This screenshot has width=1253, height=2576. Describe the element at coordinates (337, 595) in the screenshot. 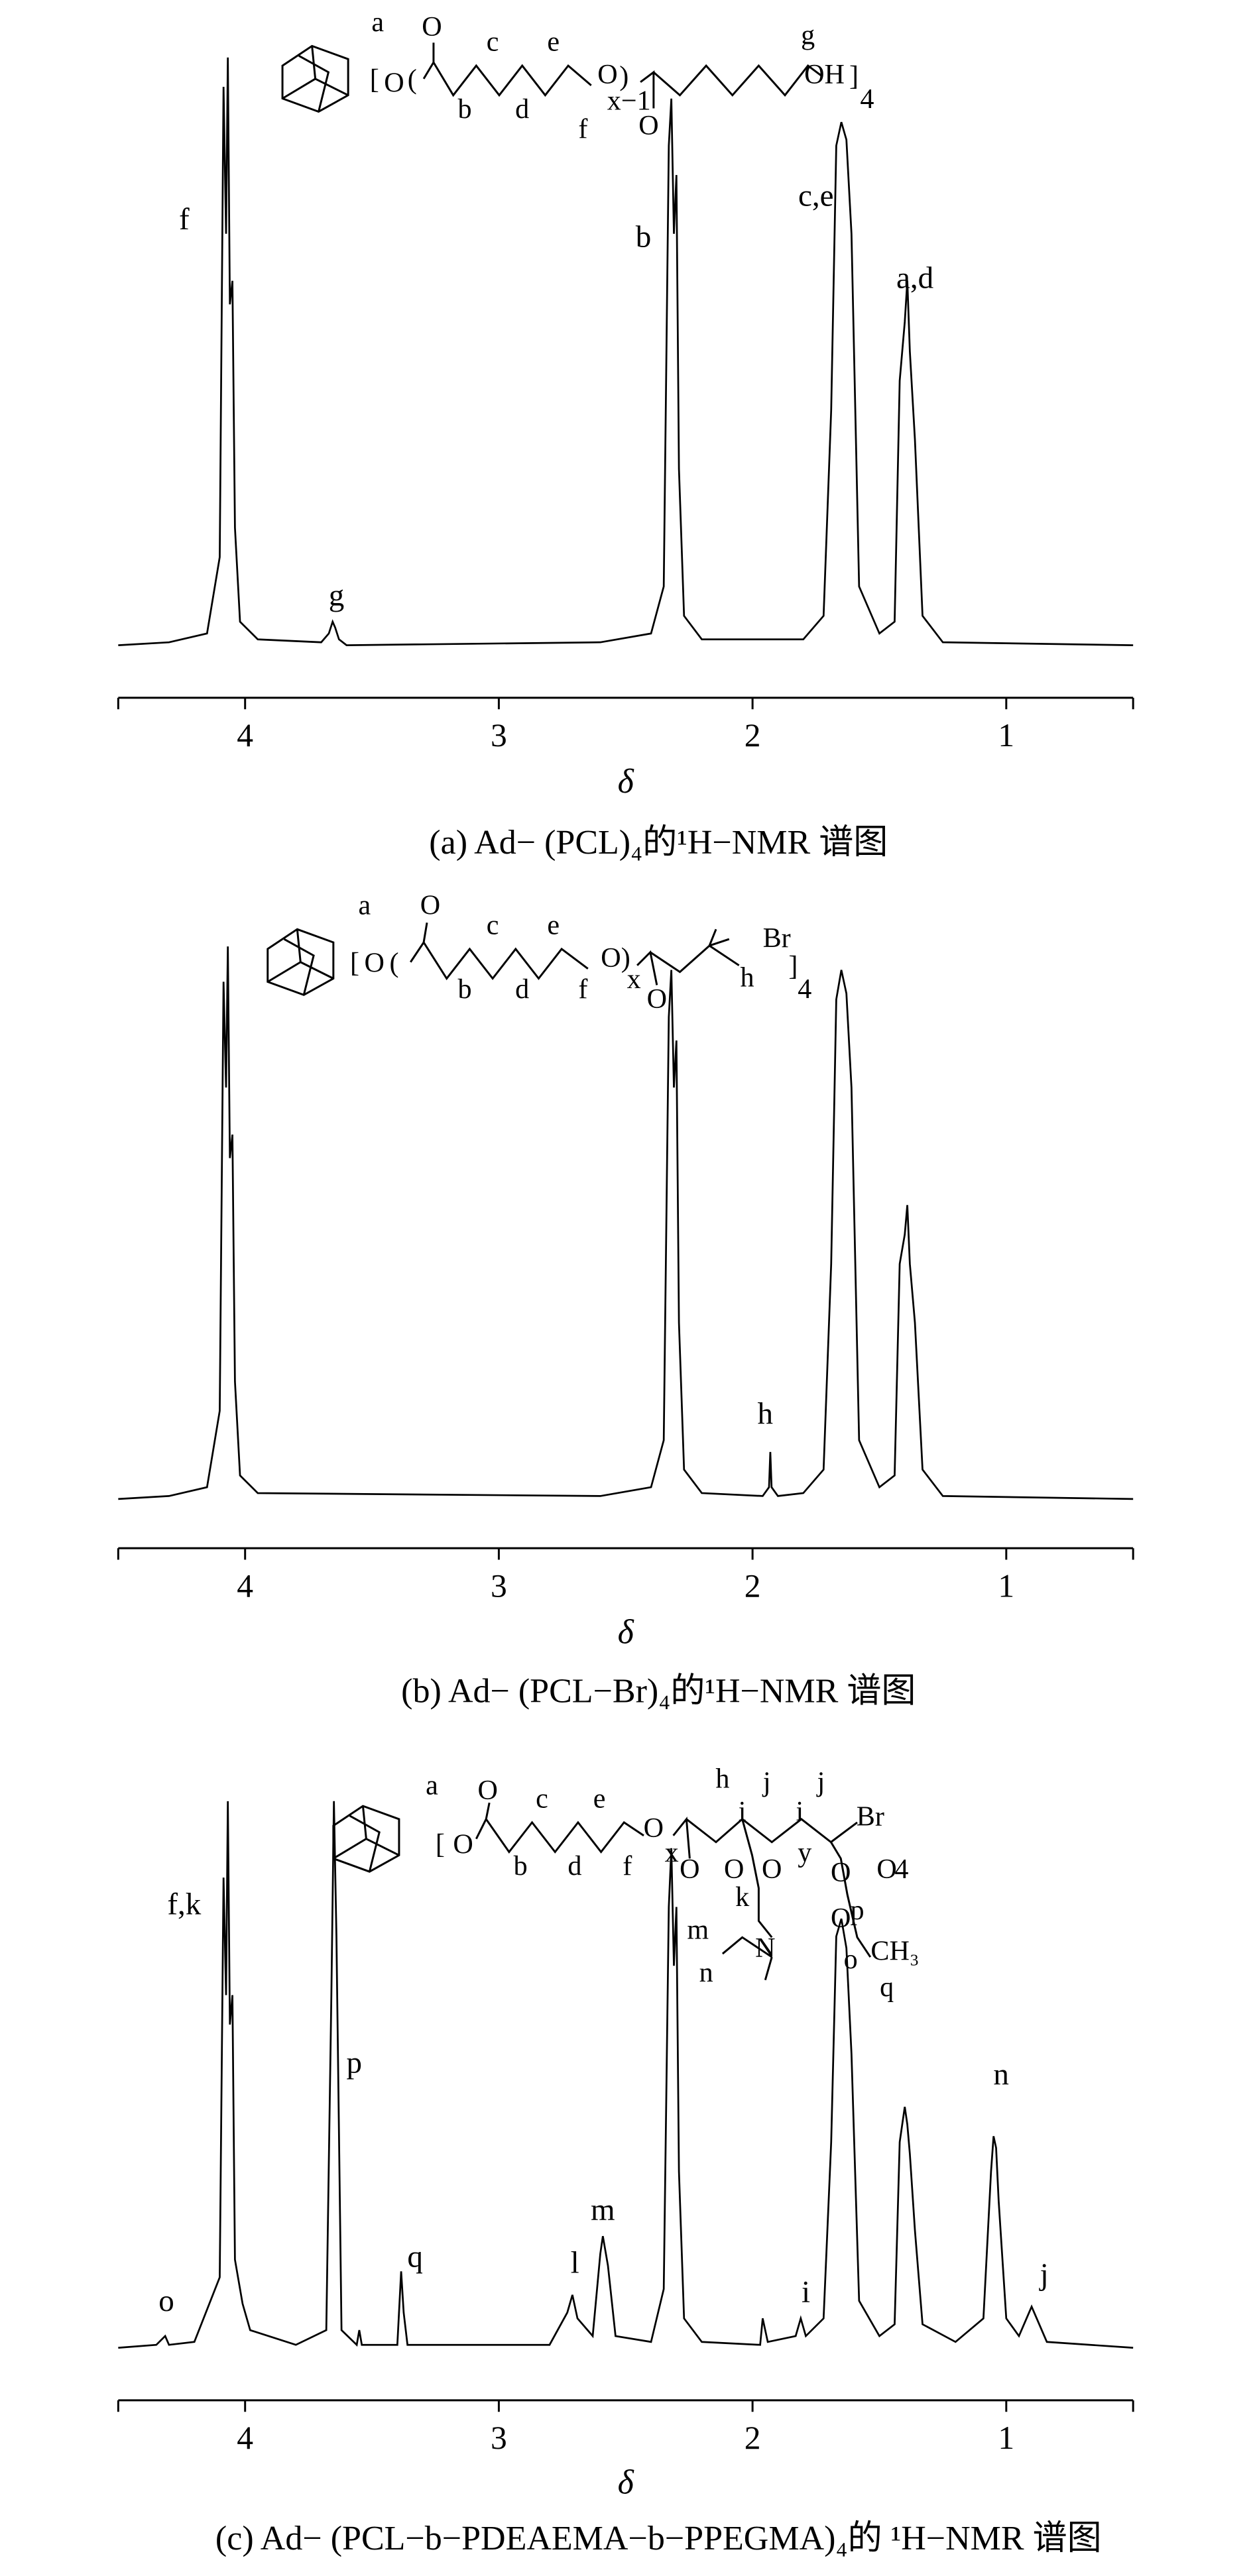

I see `peak-label: g` at that location.